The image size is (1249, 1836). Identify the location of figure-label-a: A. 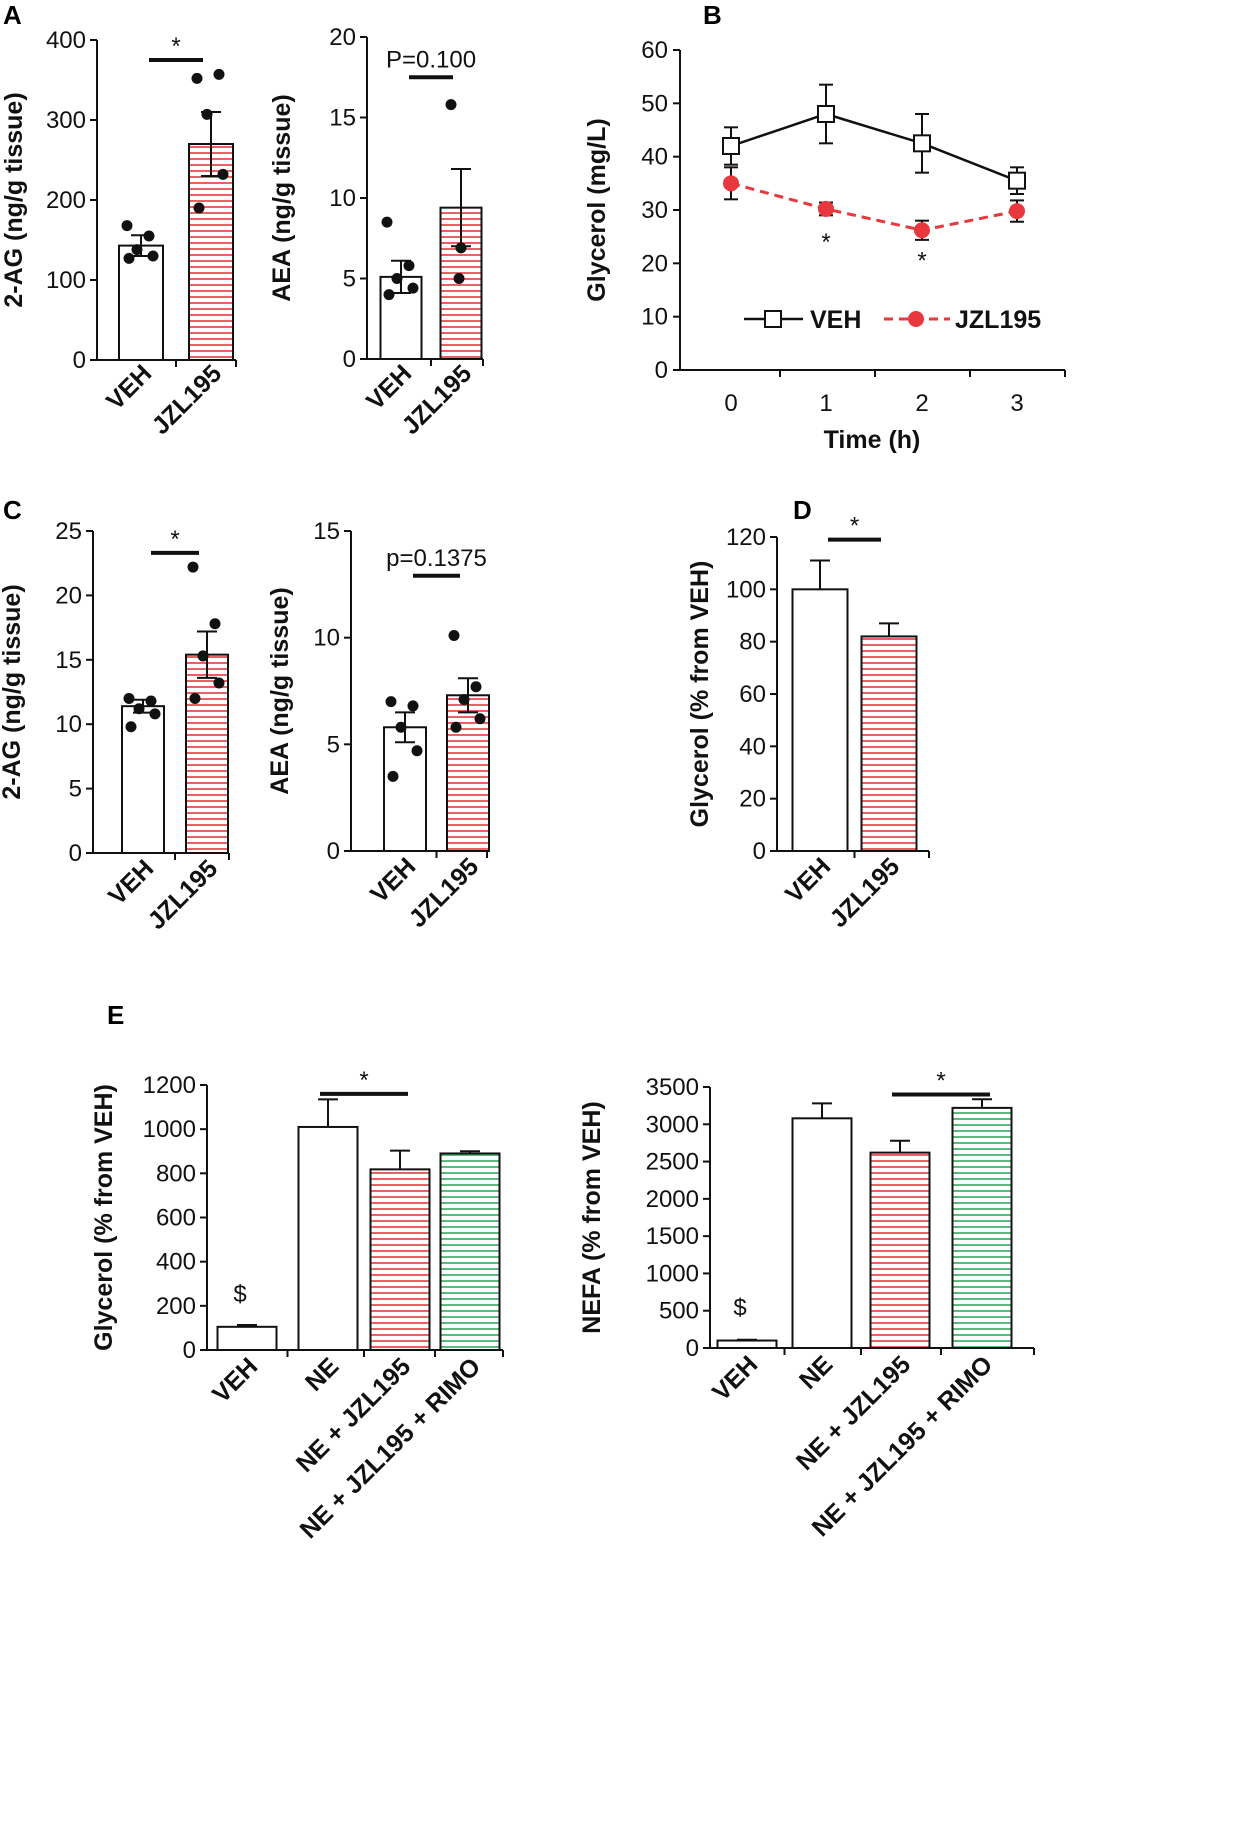
(12, 15).